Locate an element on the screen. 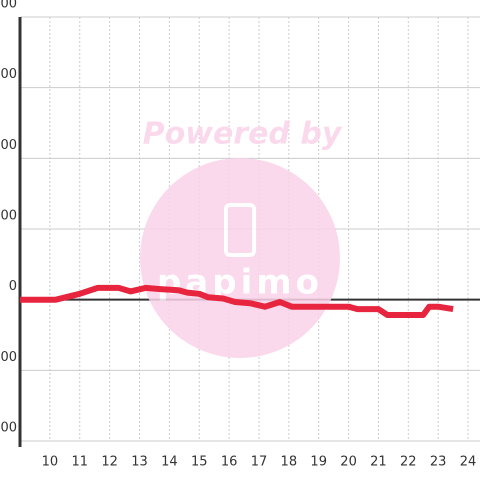 This screenshot has width=480, height=480. x-tick-label: 18 is located at coordinates (289, 462).